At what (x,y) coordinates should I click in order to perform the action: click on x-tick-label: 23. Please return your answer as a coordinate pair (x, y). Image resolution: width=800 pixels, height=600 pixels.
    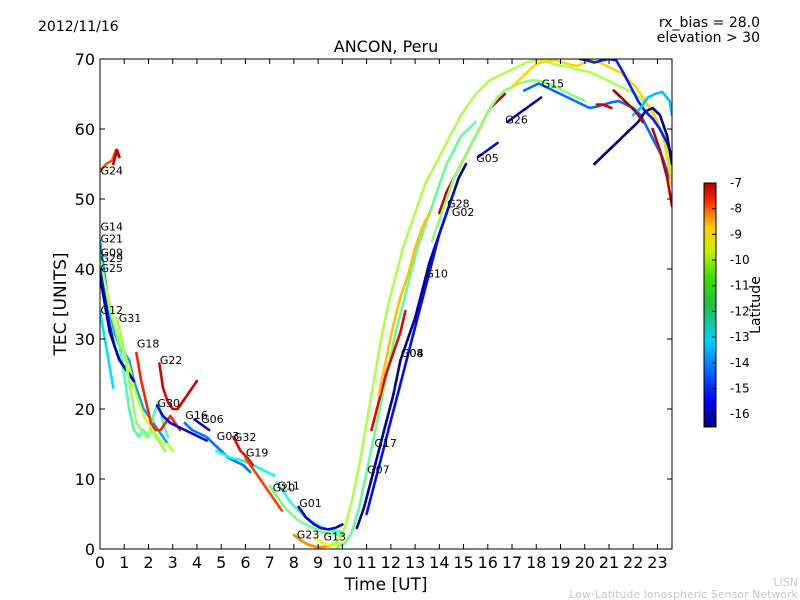
    Looking at the image, I should click on (657, 562).